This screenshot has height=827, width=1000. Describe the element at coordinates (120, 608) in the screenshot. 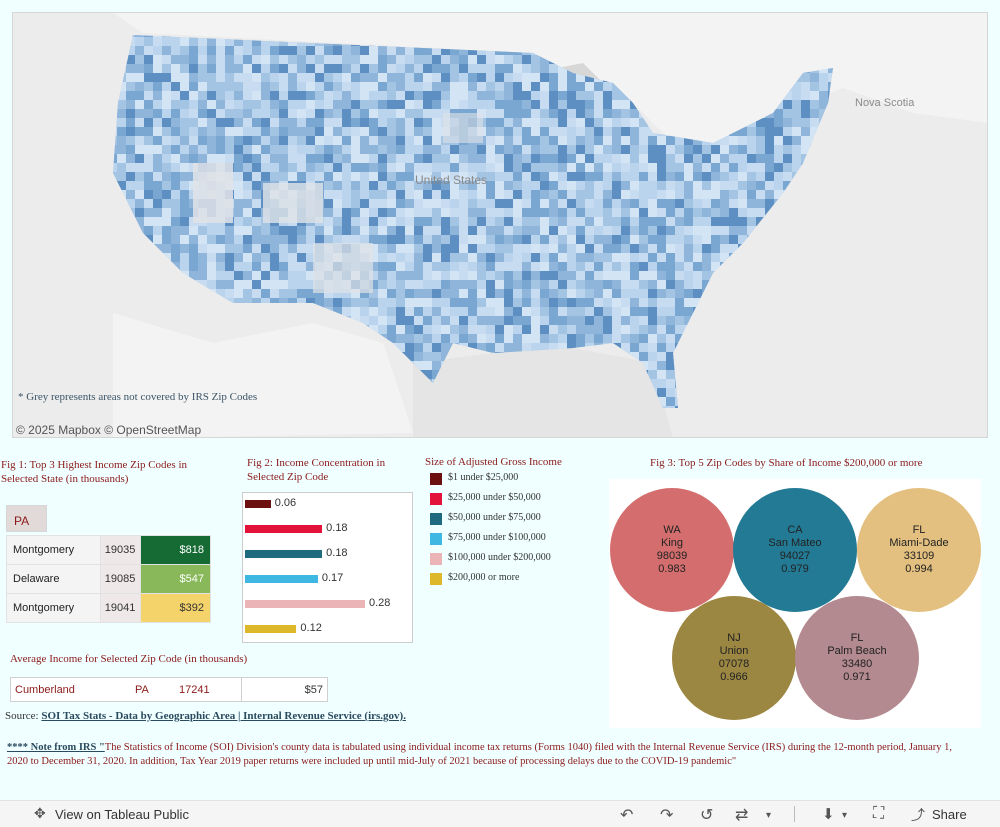

I see `zip-cell: 19041` at that location.